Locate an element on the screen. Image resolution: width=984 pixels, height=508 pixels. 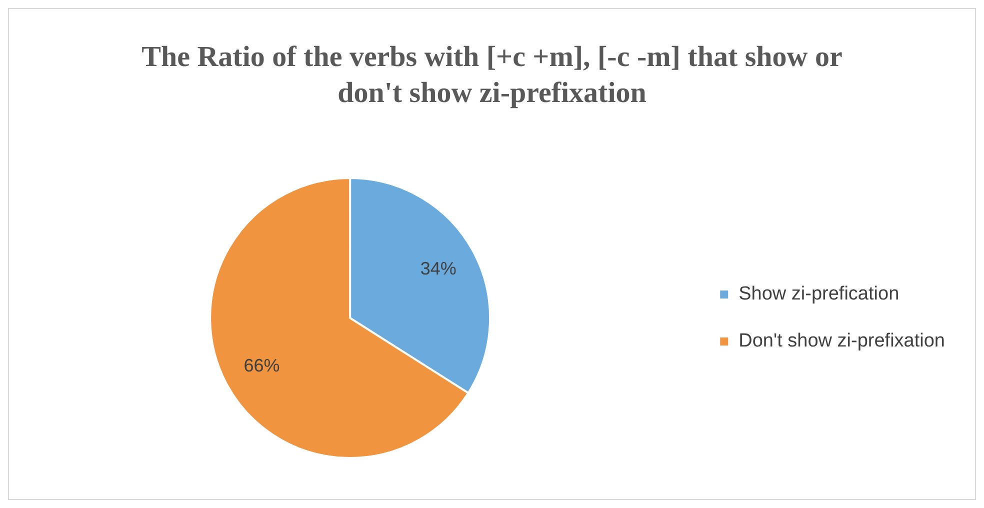
data-label: 66% is located at coordinates (262, 366).